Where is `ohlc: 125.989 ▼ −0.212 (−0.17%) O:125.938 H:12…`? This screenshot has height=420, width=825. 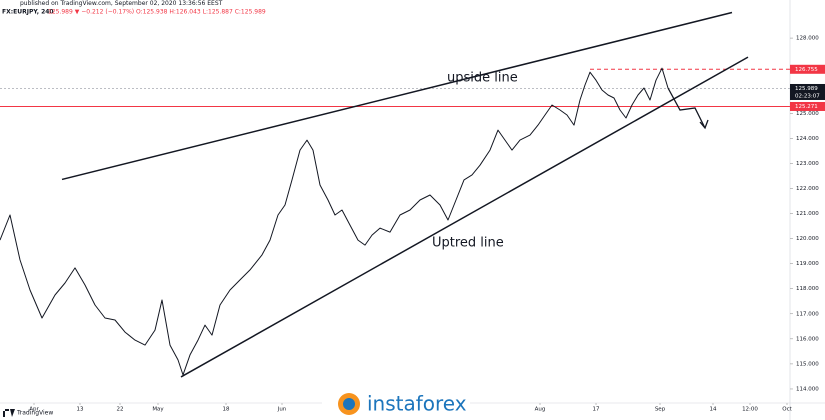
ohlc: 125.989 ▼ −0.212 (−0.17%) O:125.938 H:12… is located at coordinates (157, 12).